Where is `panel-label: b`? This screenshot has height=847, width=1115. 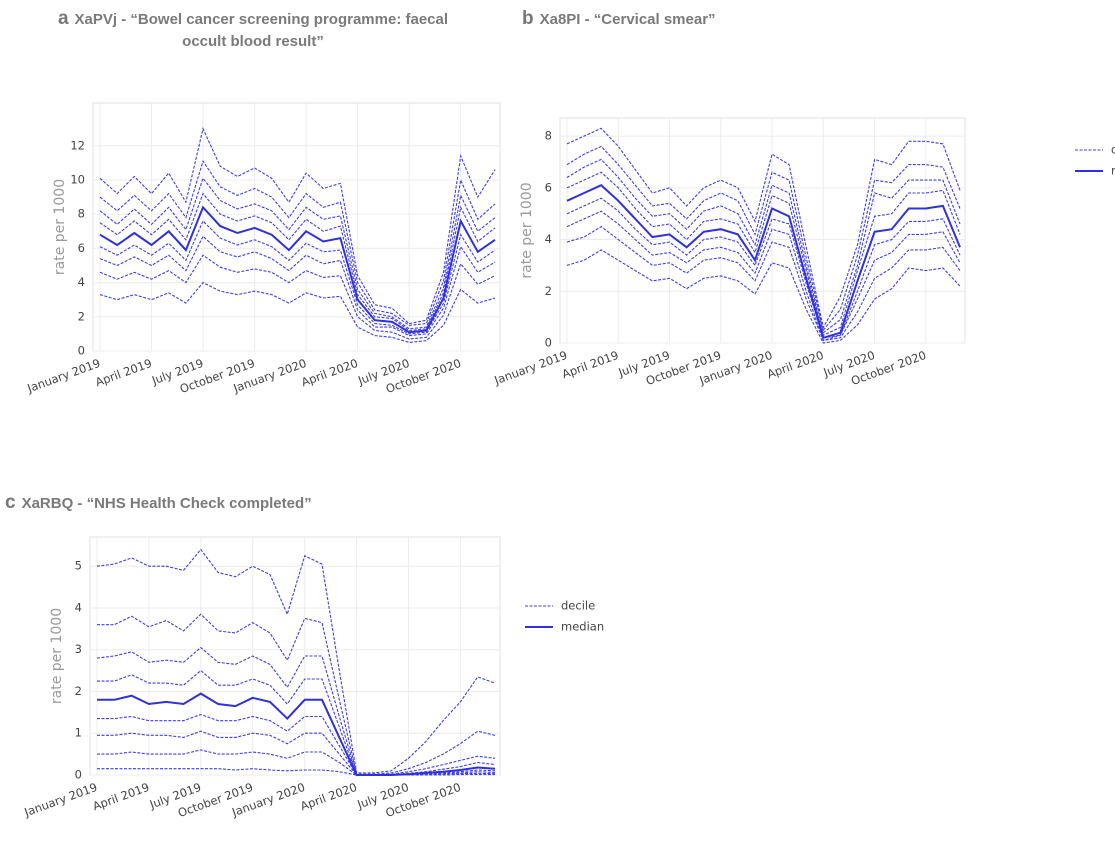
panel-label: b is located at coordinates (528, 18).